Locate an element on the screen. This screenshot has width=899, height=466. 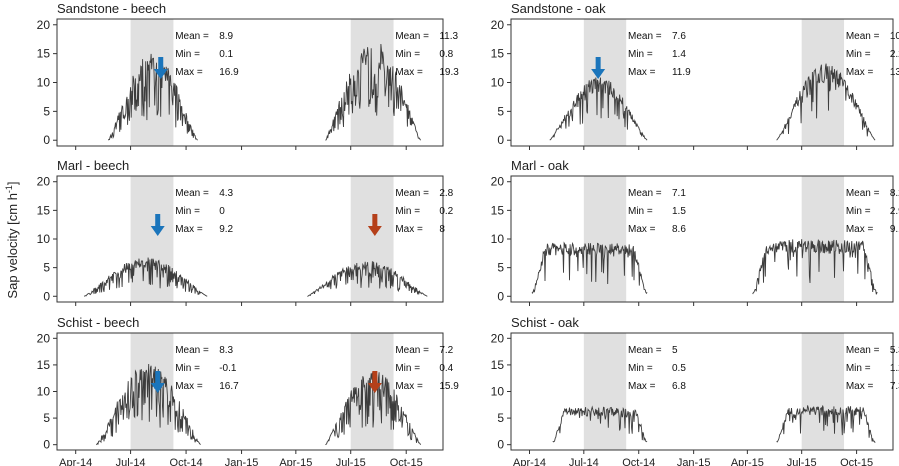
stat-value: 8 is located at coordinates (442, 229).